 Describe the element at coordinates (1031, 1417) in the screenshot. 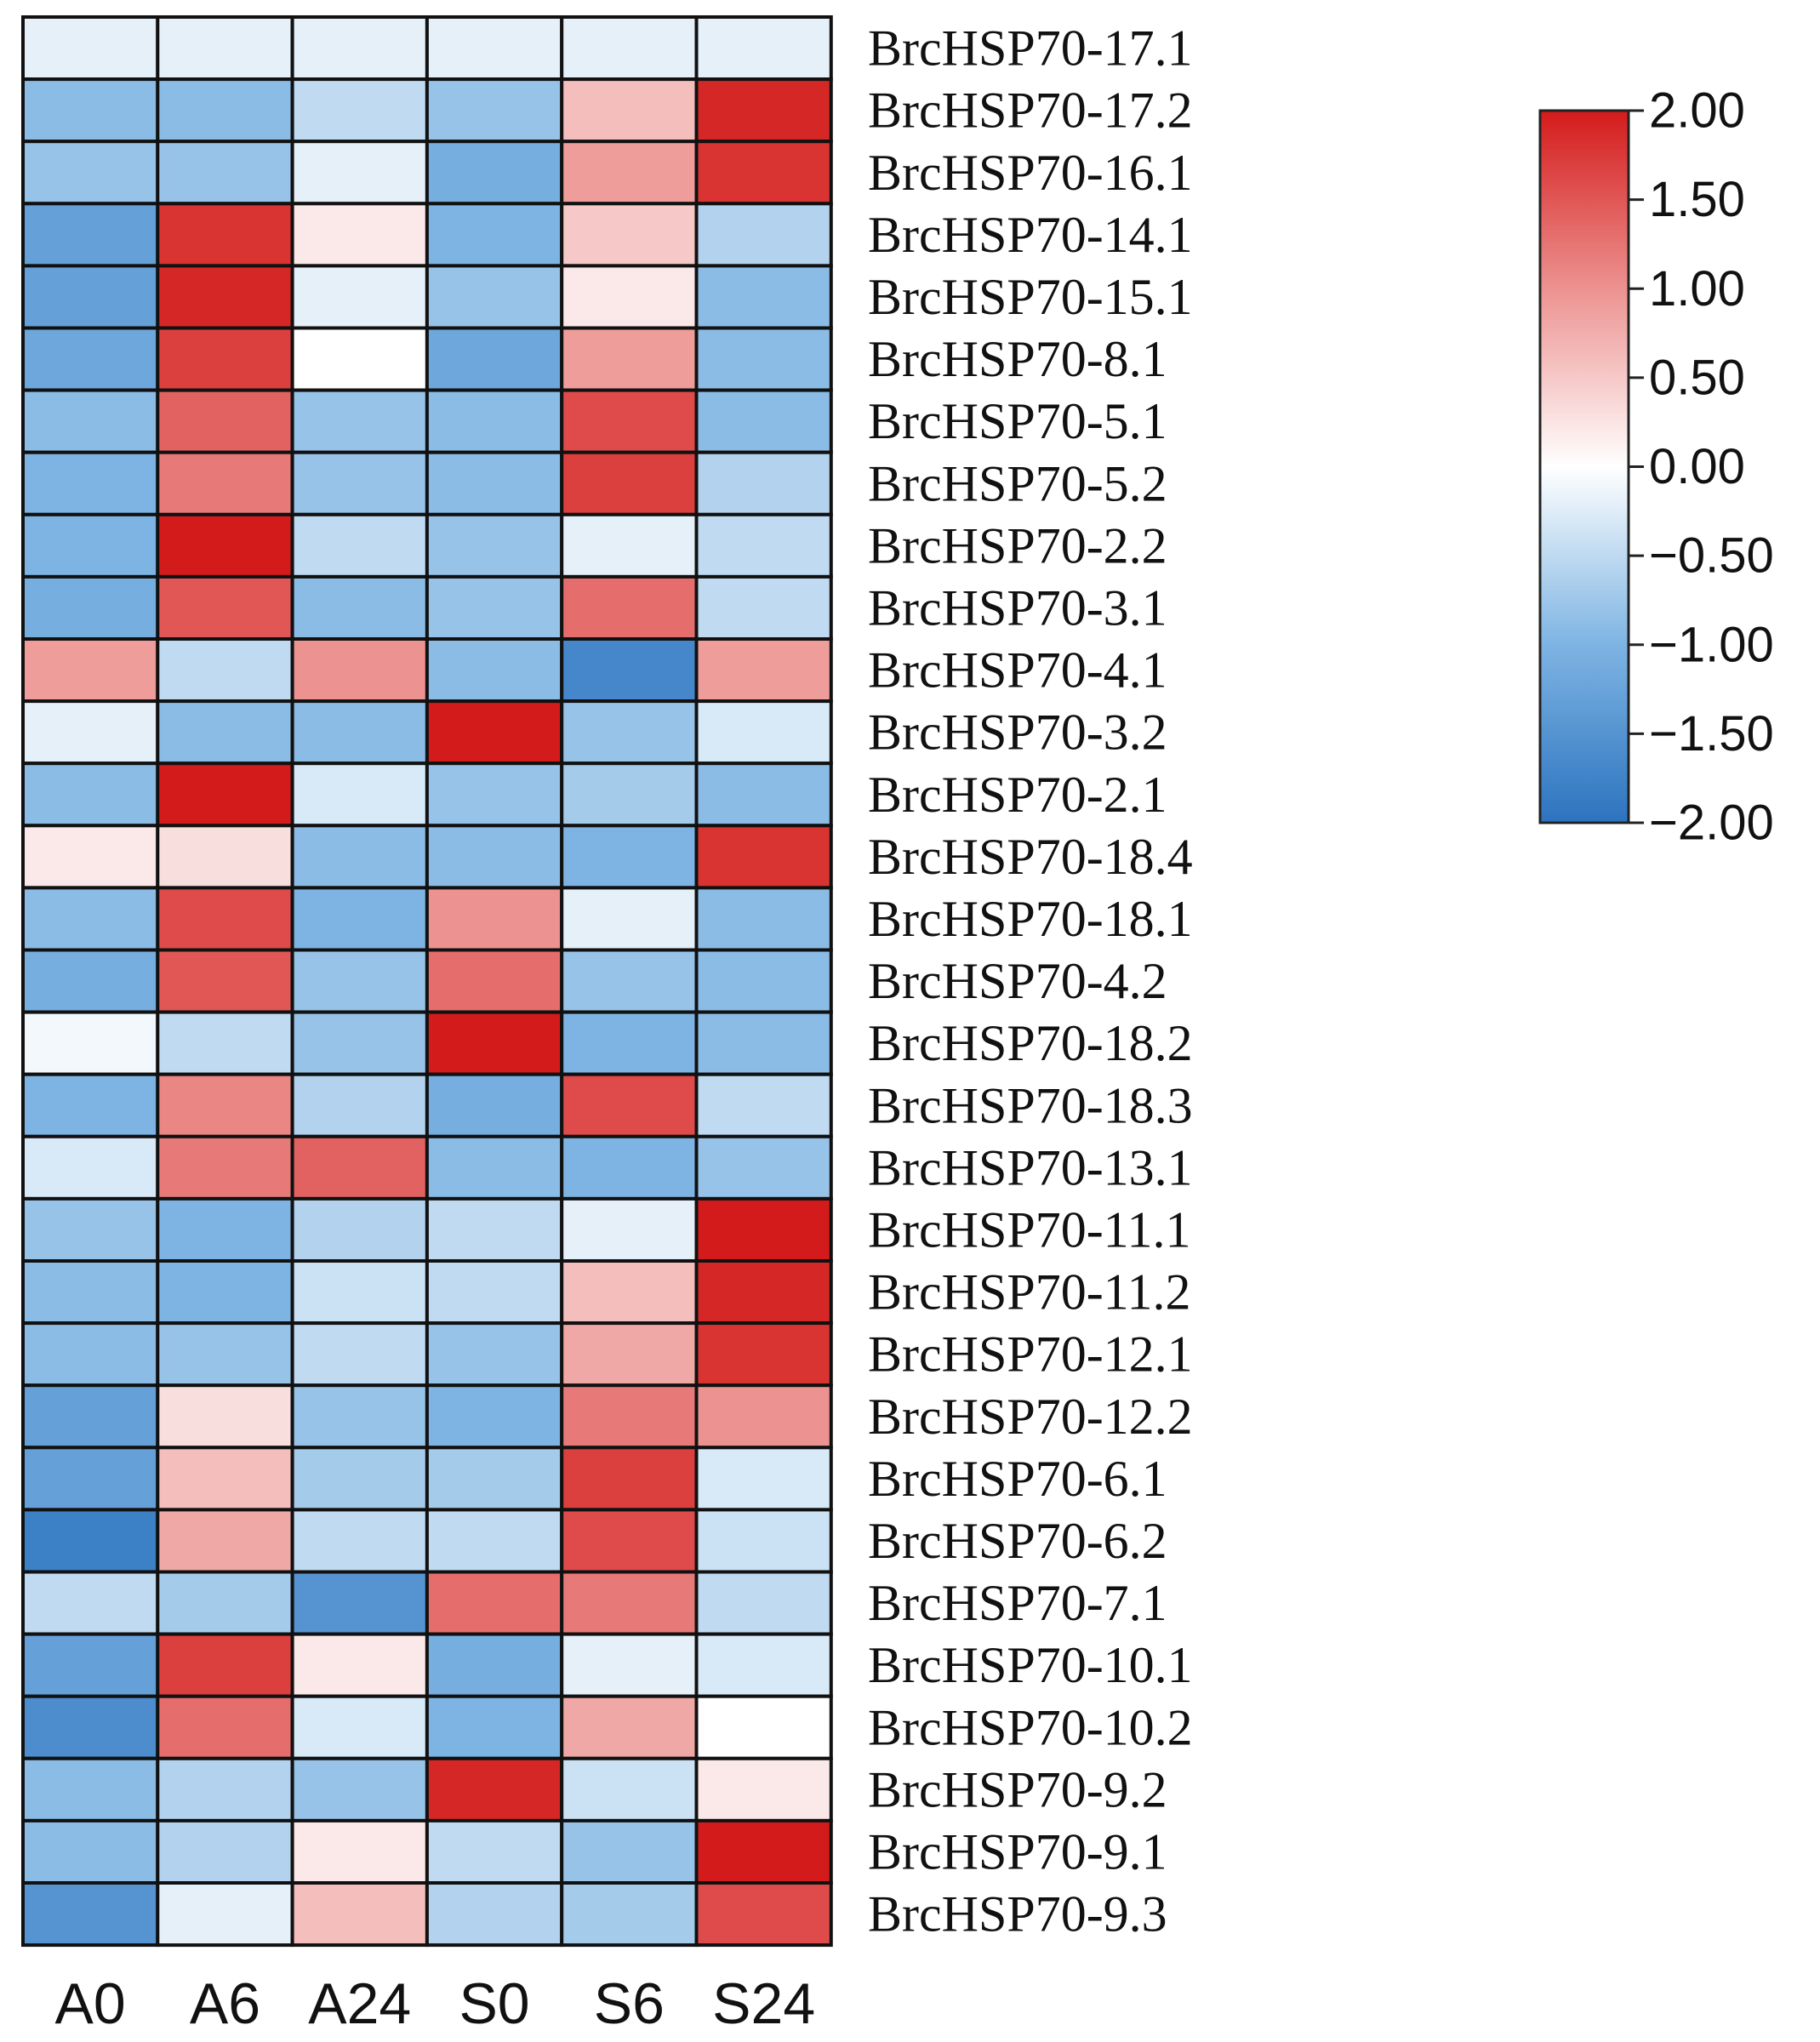

I see `row-label: BrcHSP70-12.2` at that location.